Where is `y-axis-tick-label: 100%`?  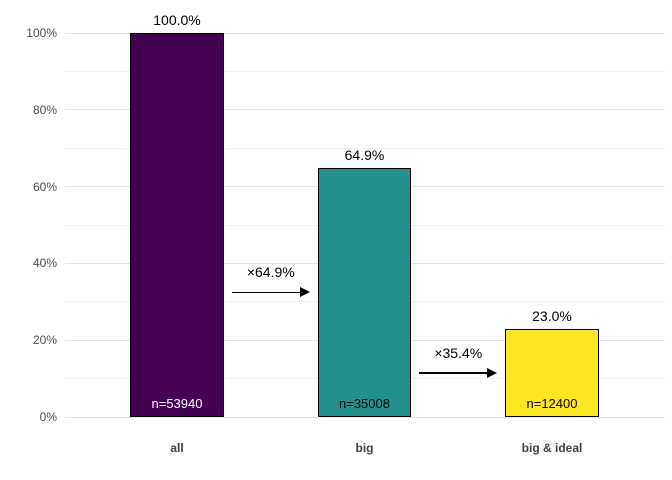
y-axis-tick-label: 100% is located at coordinates (41, 33).